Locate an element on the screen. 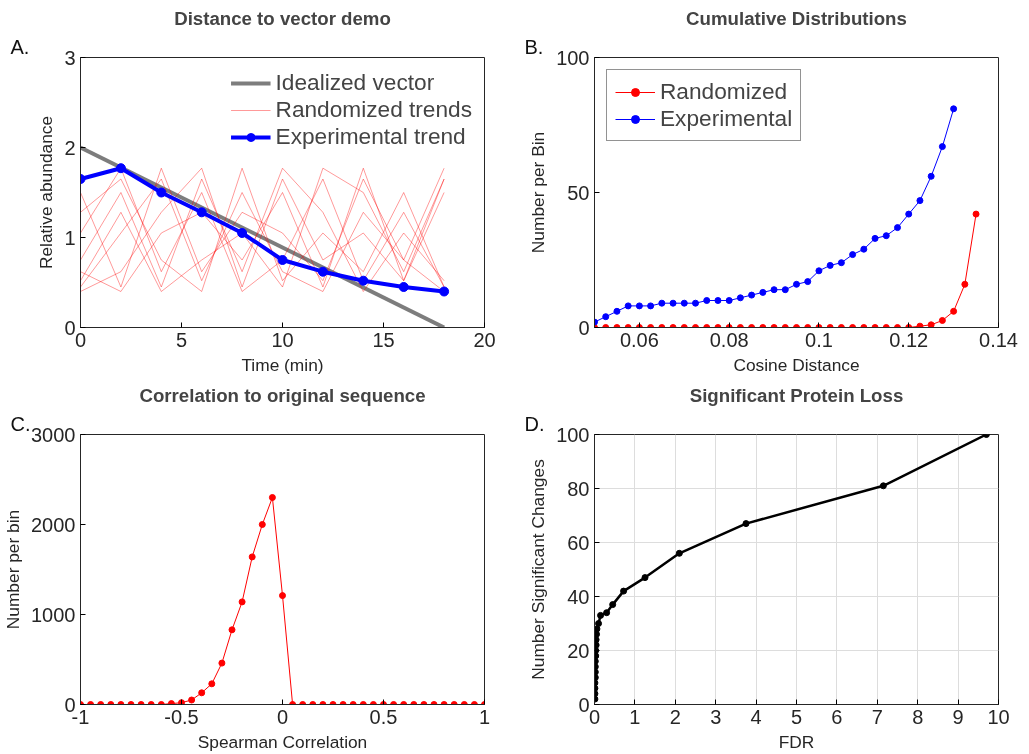  x-tick-label: 9 is located at coordinates (958, 716).